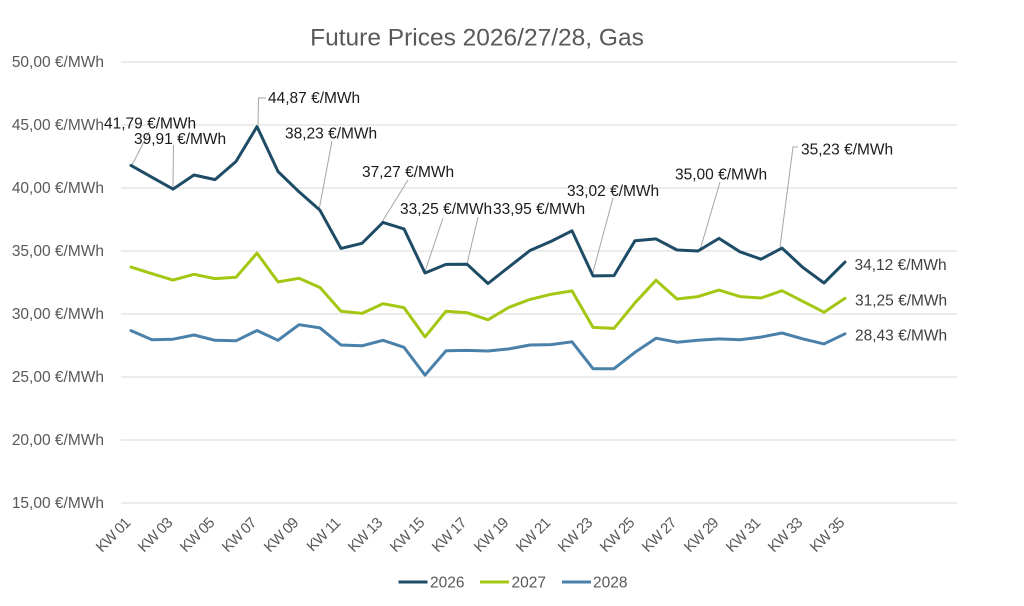 The image size is (1024, 606). What do you see at coordinates (331, 134) in the screenshot?
I see `svg-text: 38,23 €/MWh` at bounding box center [331, 134].